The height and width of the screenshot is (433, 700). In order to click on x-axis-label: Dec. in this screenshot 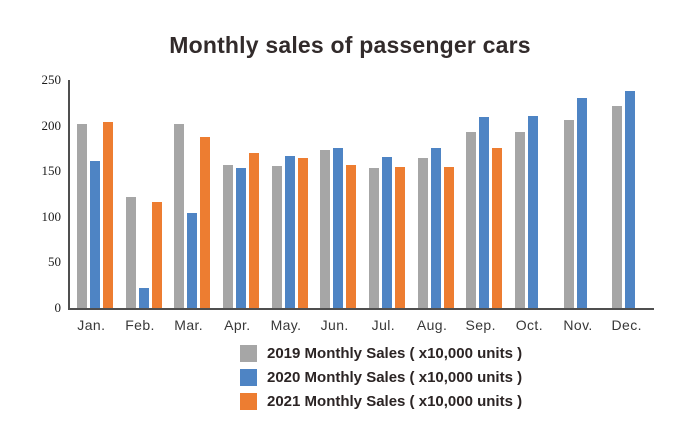, I will do `click(626, 325)`.